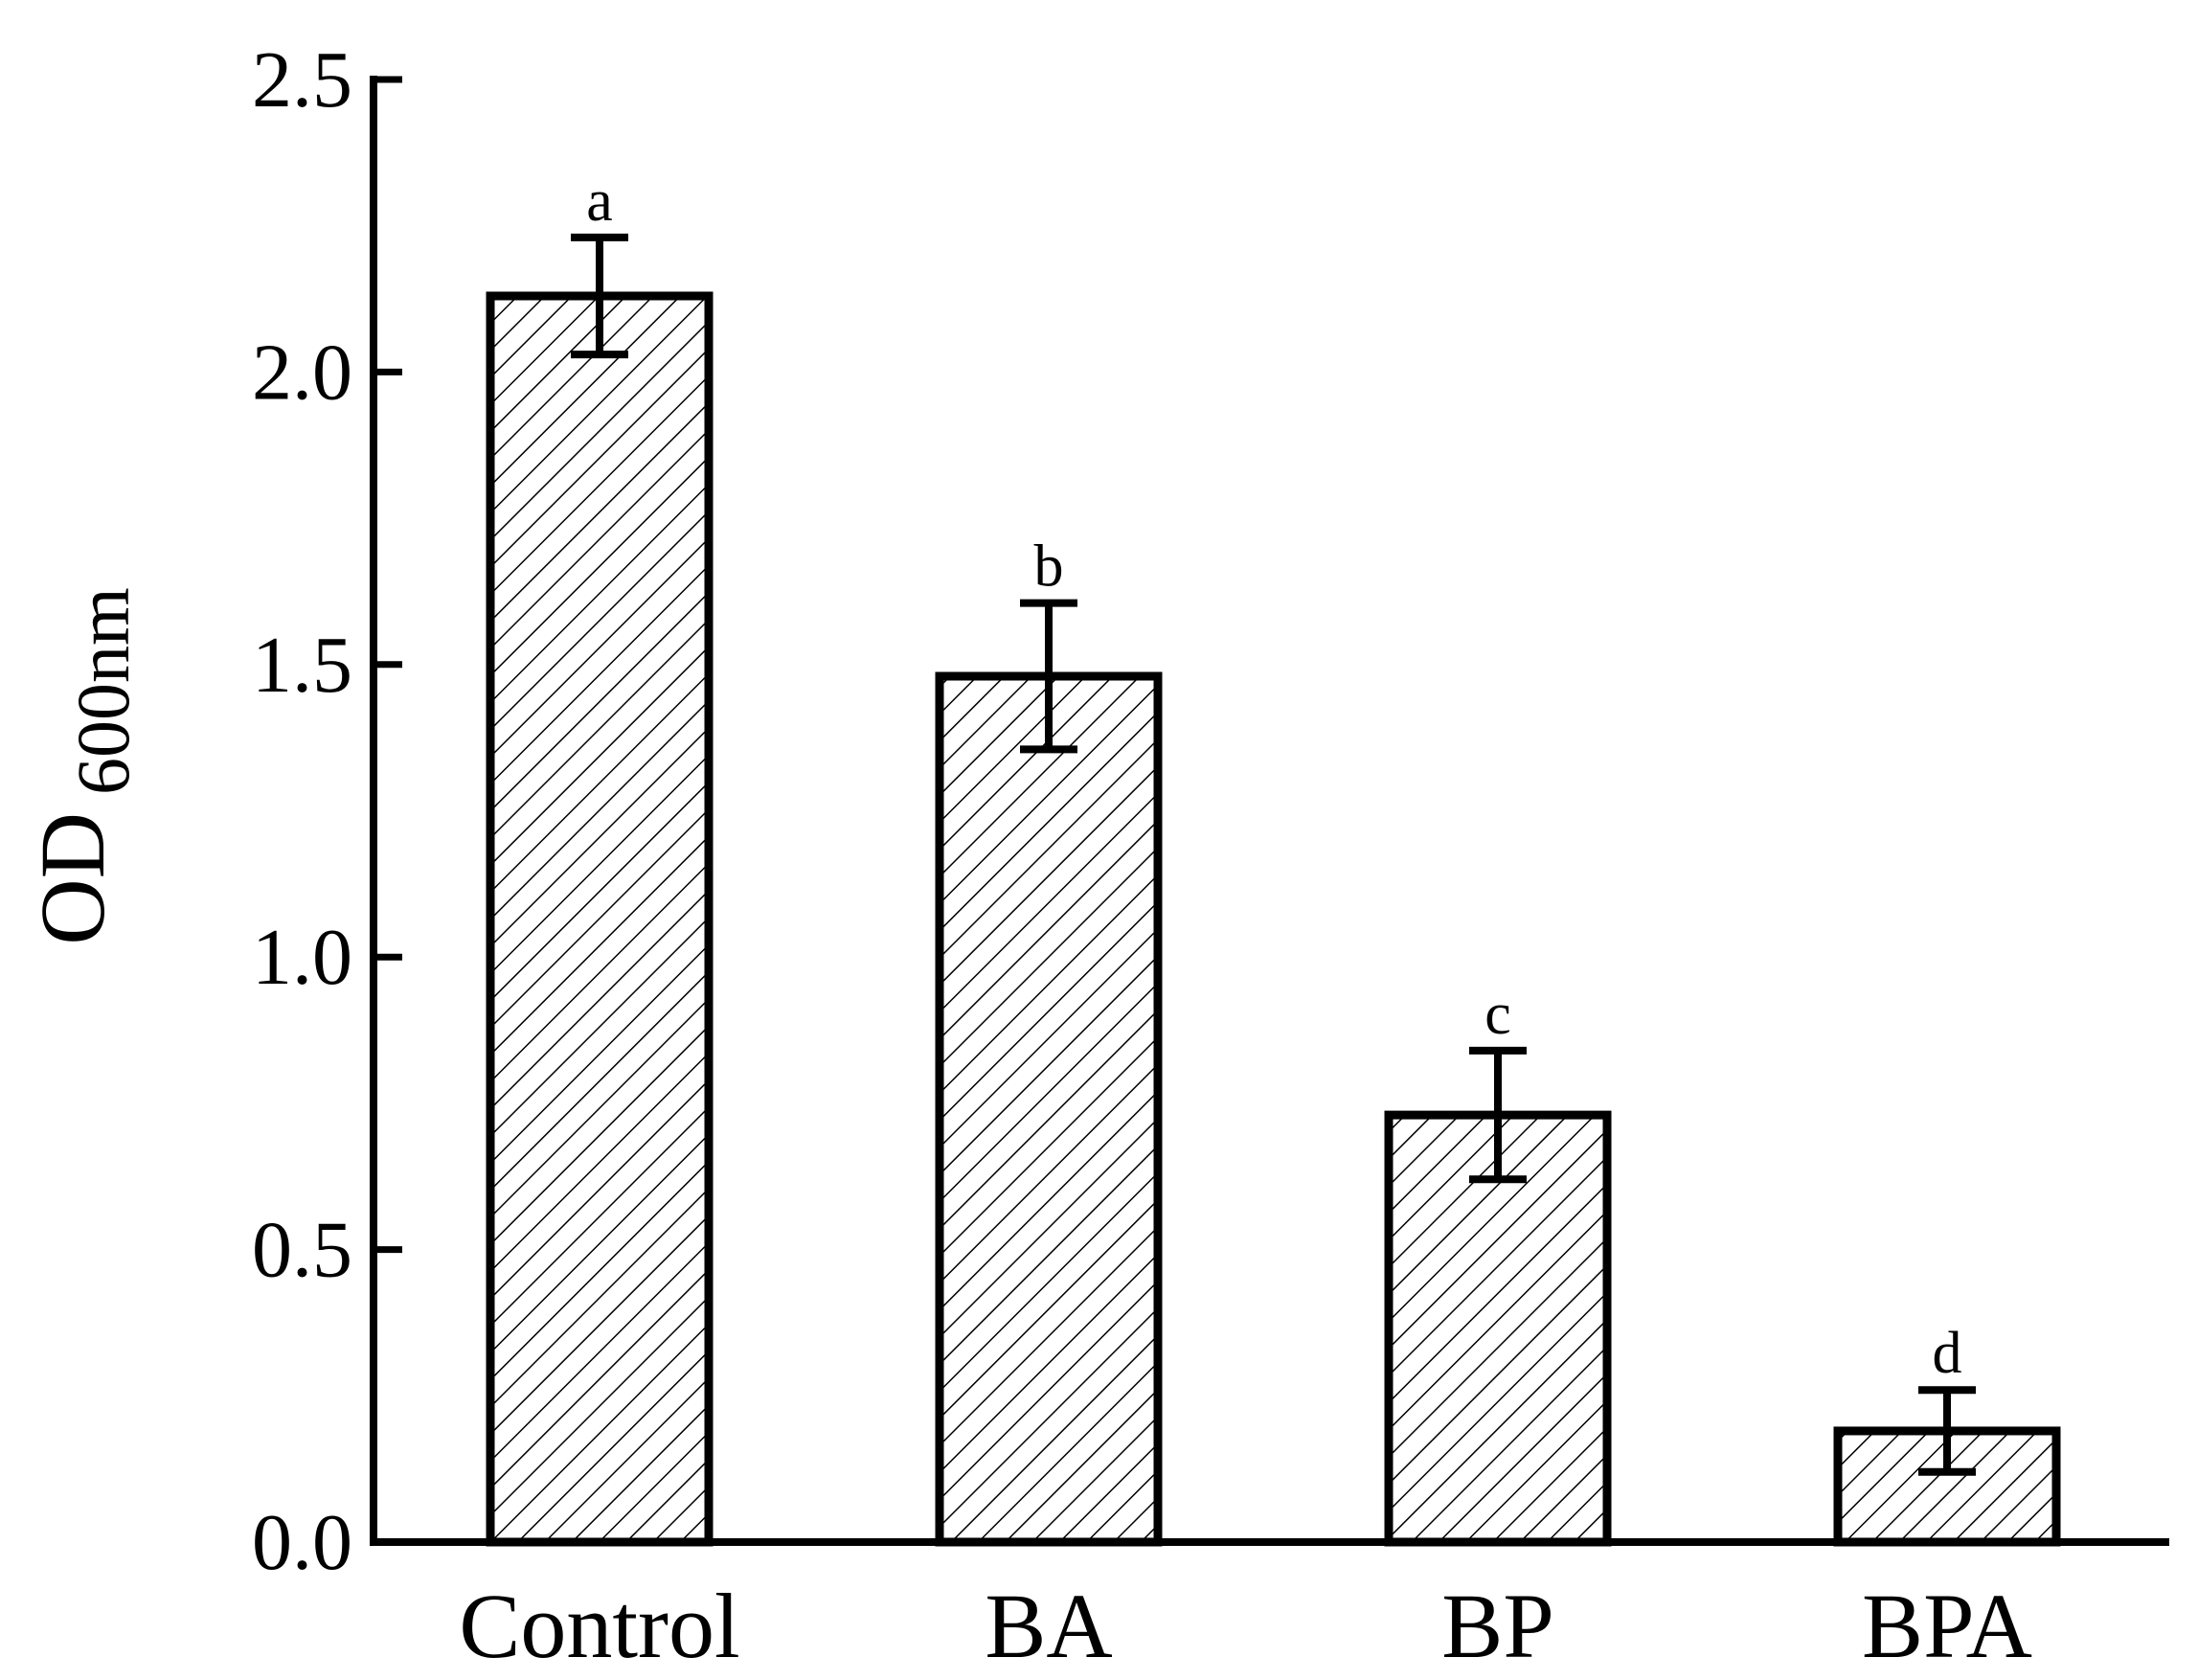  I want to click on significance-letter: b, so click(1049, 567).